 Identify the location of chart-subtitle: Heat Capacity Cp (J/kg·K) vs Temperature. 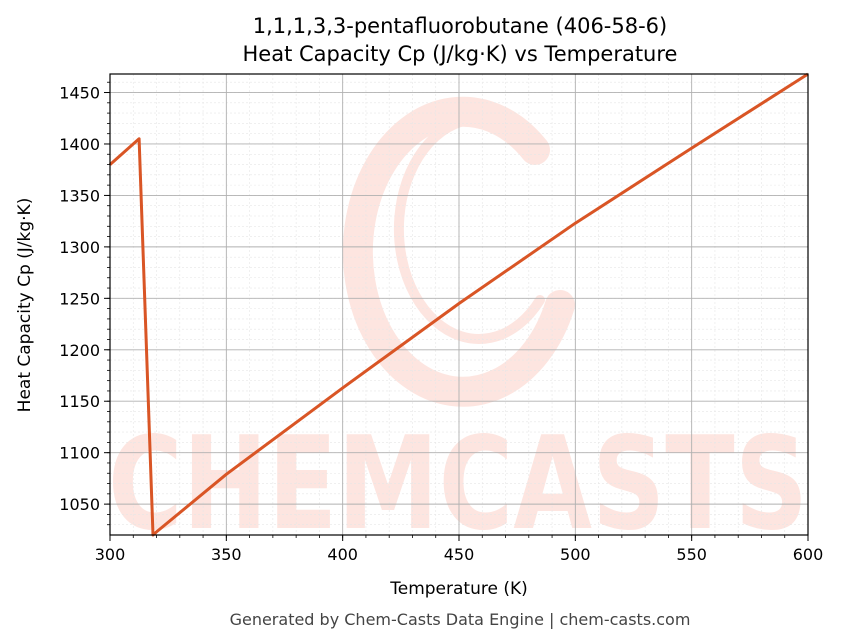
(460, 54).